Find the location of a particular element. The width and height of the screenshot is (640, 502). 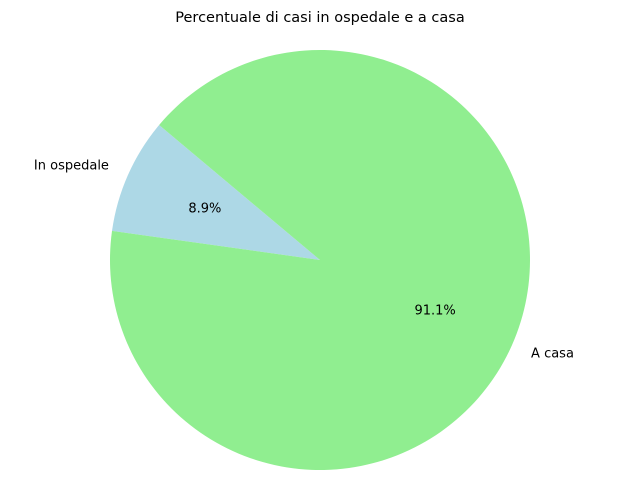

slice-label-in-ospedale: In ospedale is located at coordinates (71, 166).